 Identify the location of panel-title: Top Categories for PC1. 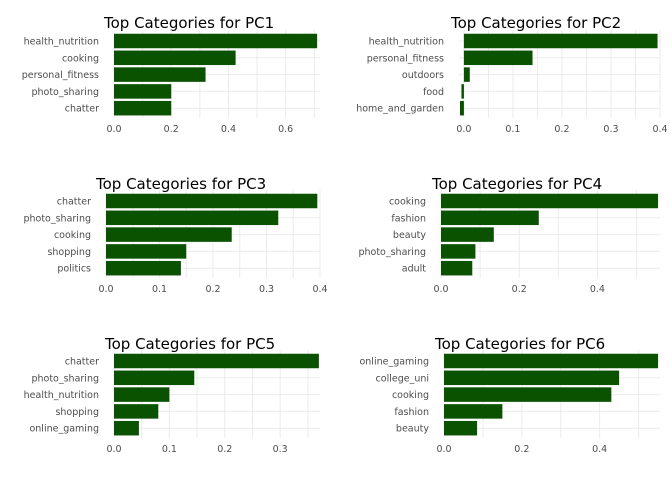
(188, 23).